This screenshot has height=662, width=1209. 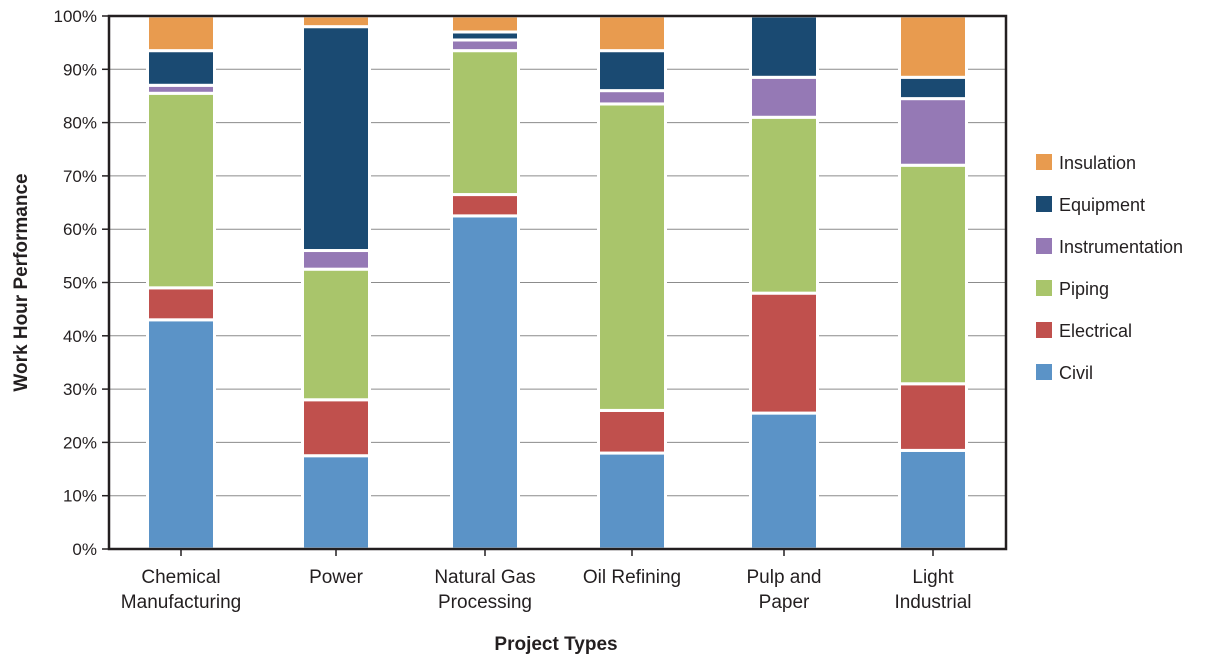 What do you see at coordinates (1044, 372) in the screenshot?
I see `legend-swatch-civil` at bounding box center [1044, 372].